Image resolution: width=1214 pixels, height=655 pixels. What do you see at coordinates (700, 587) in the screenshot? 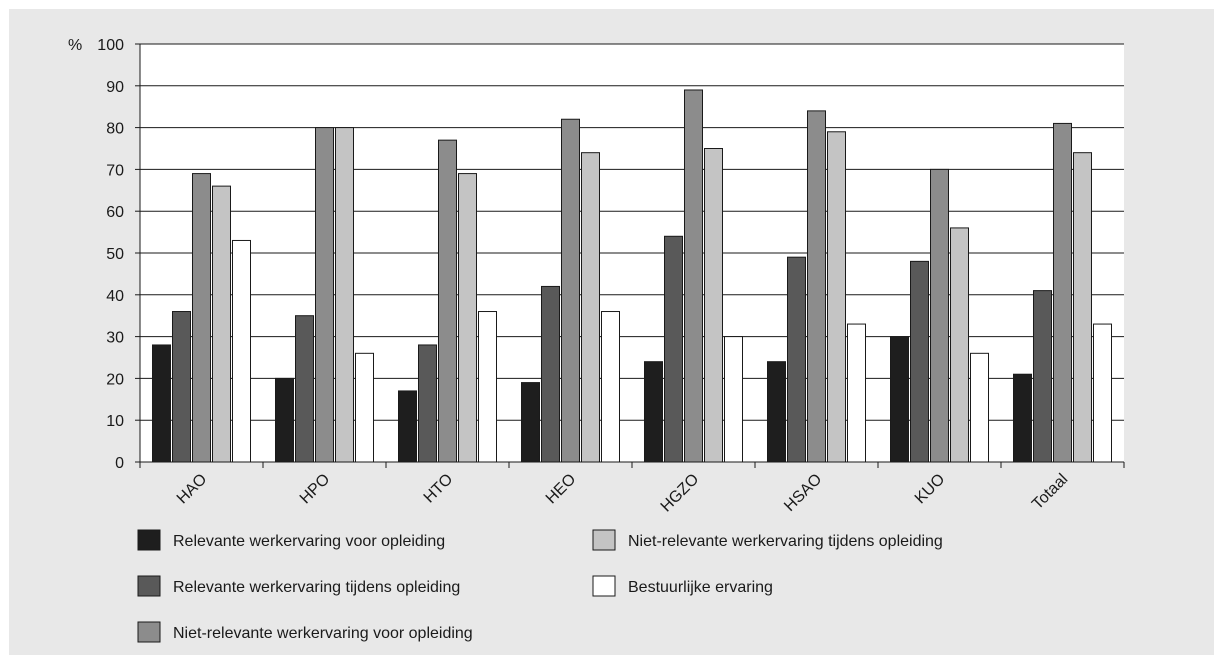
I see `legend-label: Bestuurlijke ervaring` at bounding box center [700, 587].